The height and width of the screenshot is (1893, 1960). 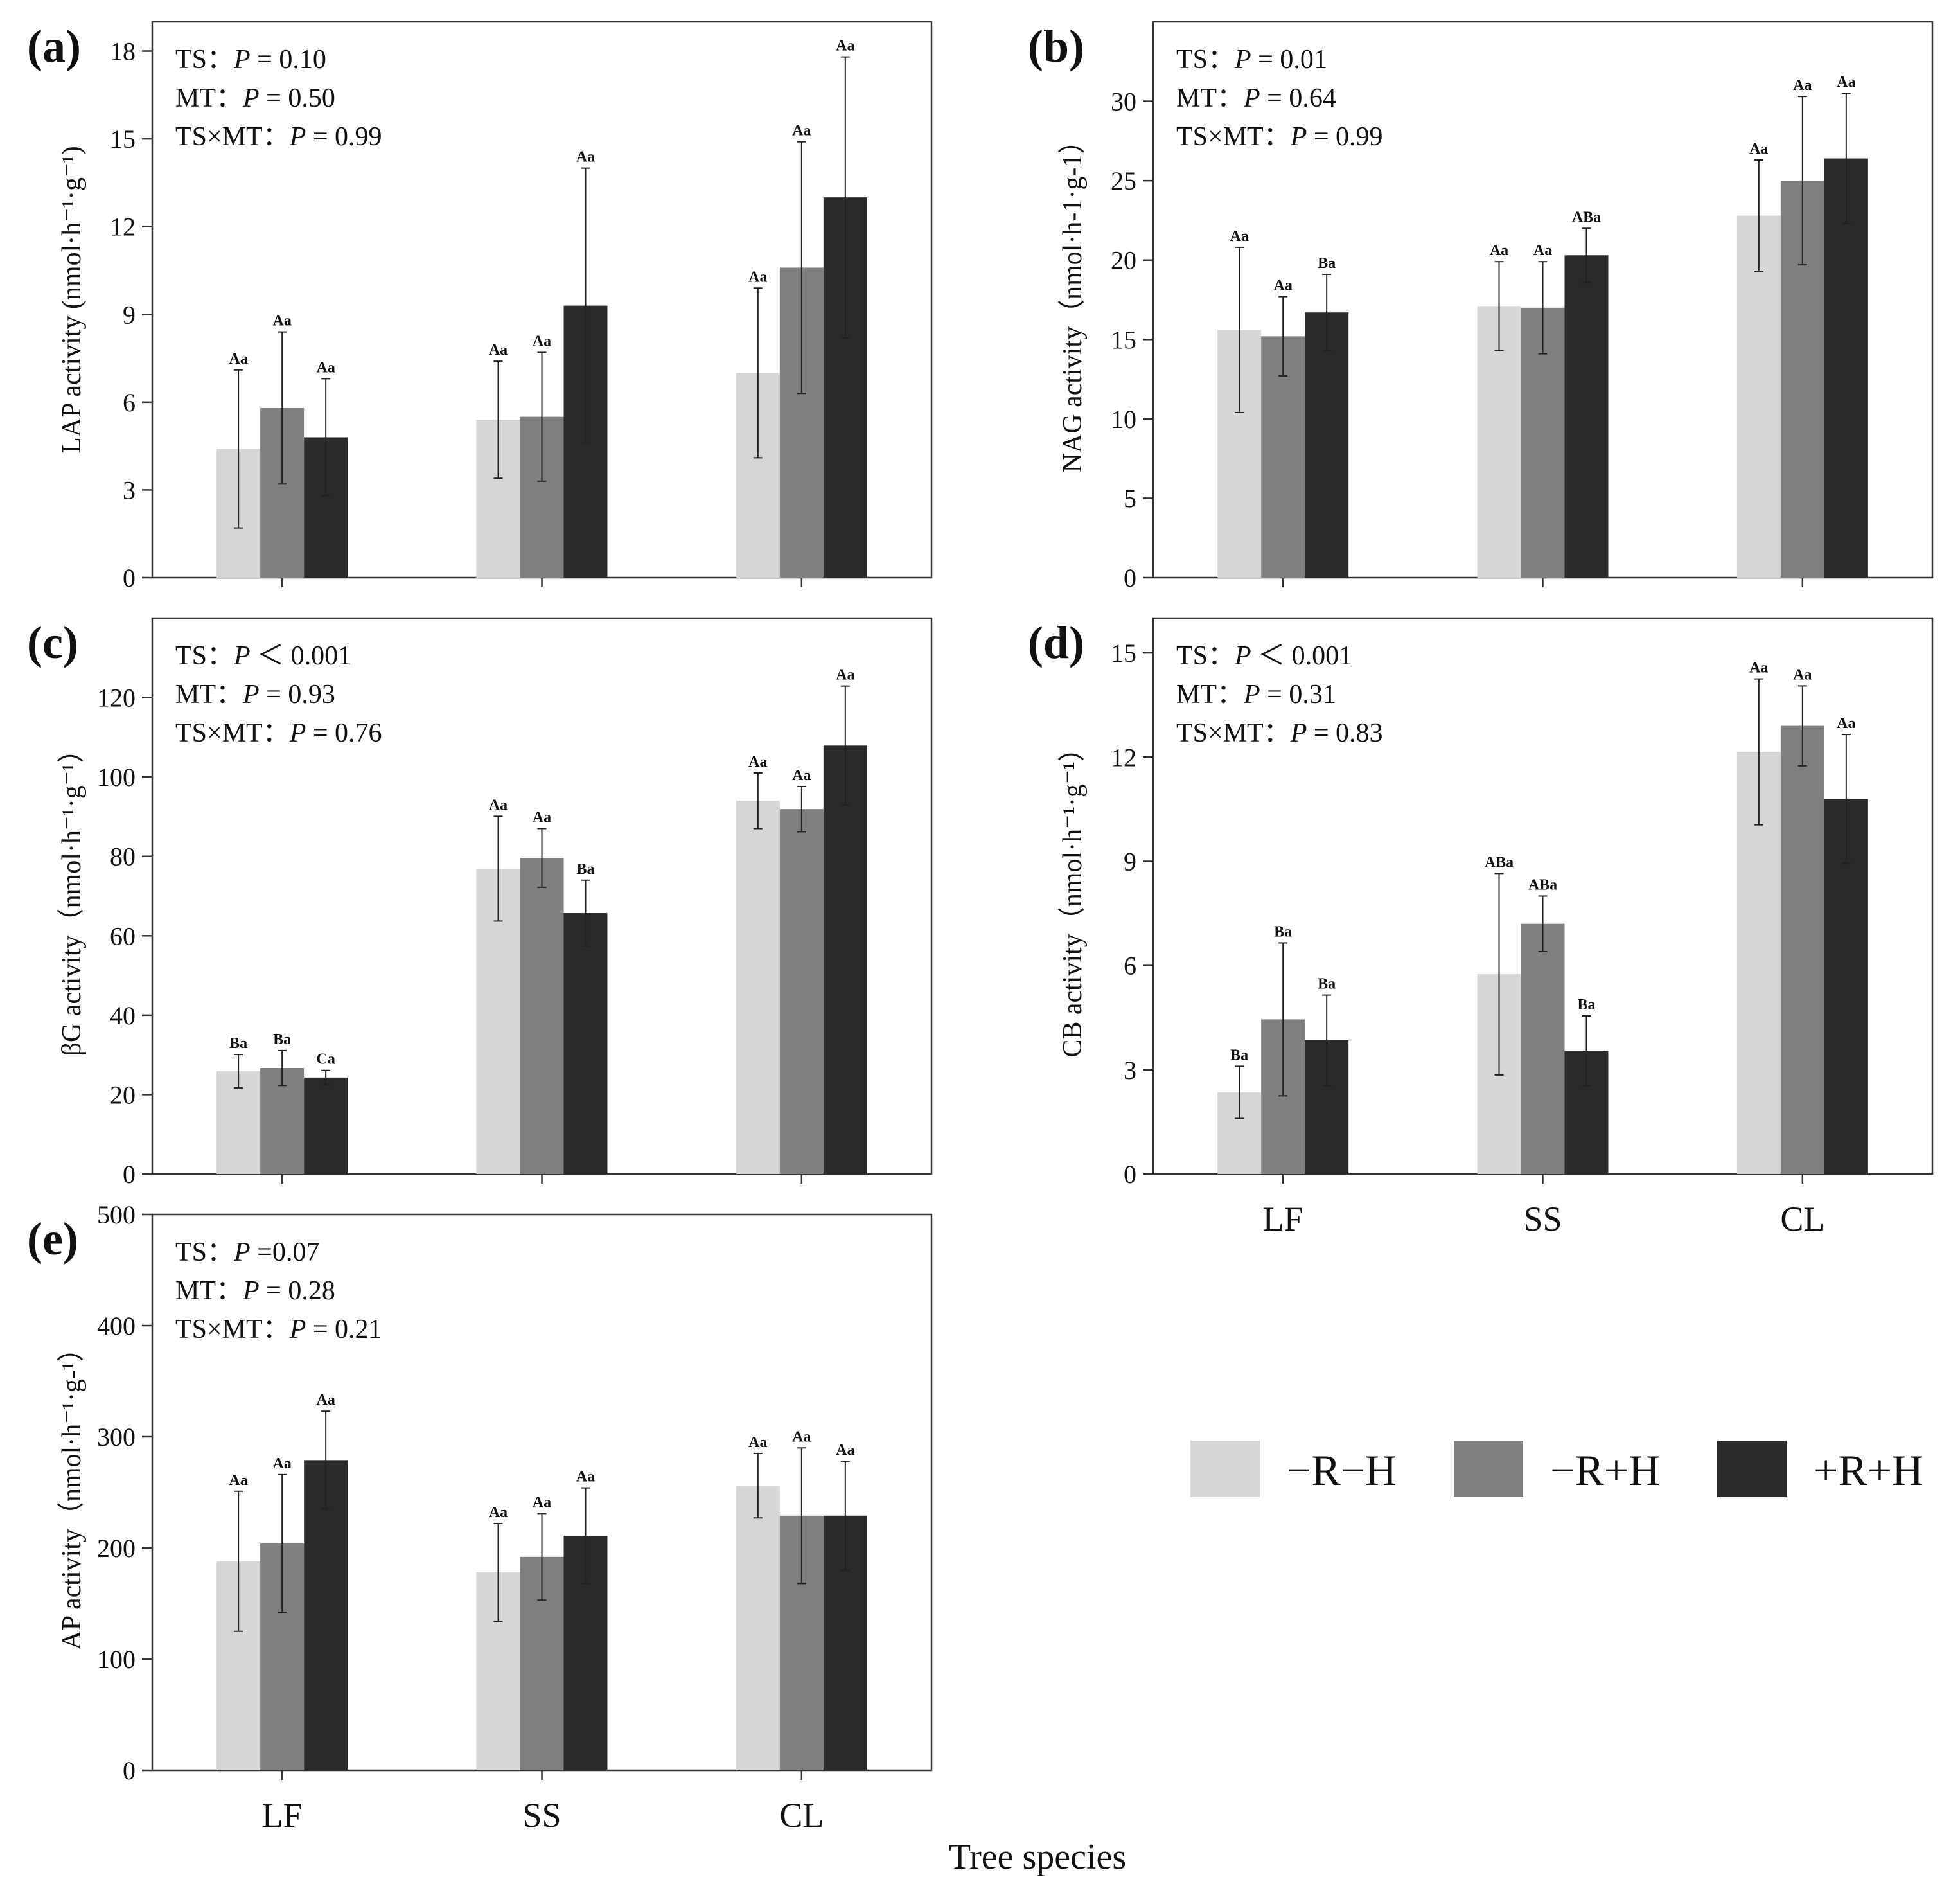 What do you see at coordinates (1123, 180) in the screenshot?
I see `y-tick-label: 25` at bounding box center [1123, 180].